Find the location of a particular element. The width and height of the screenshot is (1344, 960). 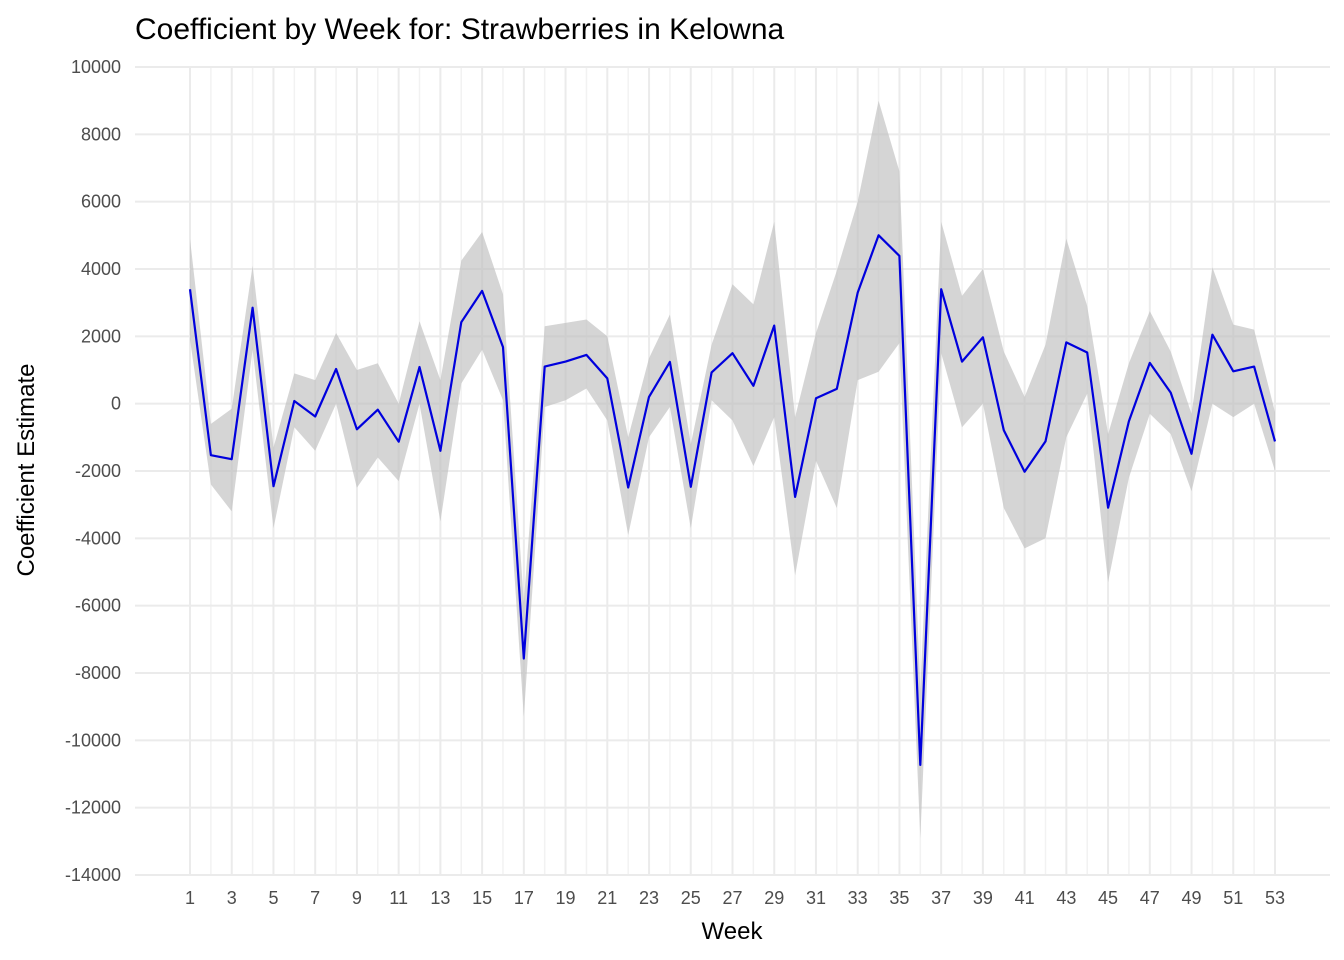

x-tick-label: 31 is located at coordinates (816, 898).